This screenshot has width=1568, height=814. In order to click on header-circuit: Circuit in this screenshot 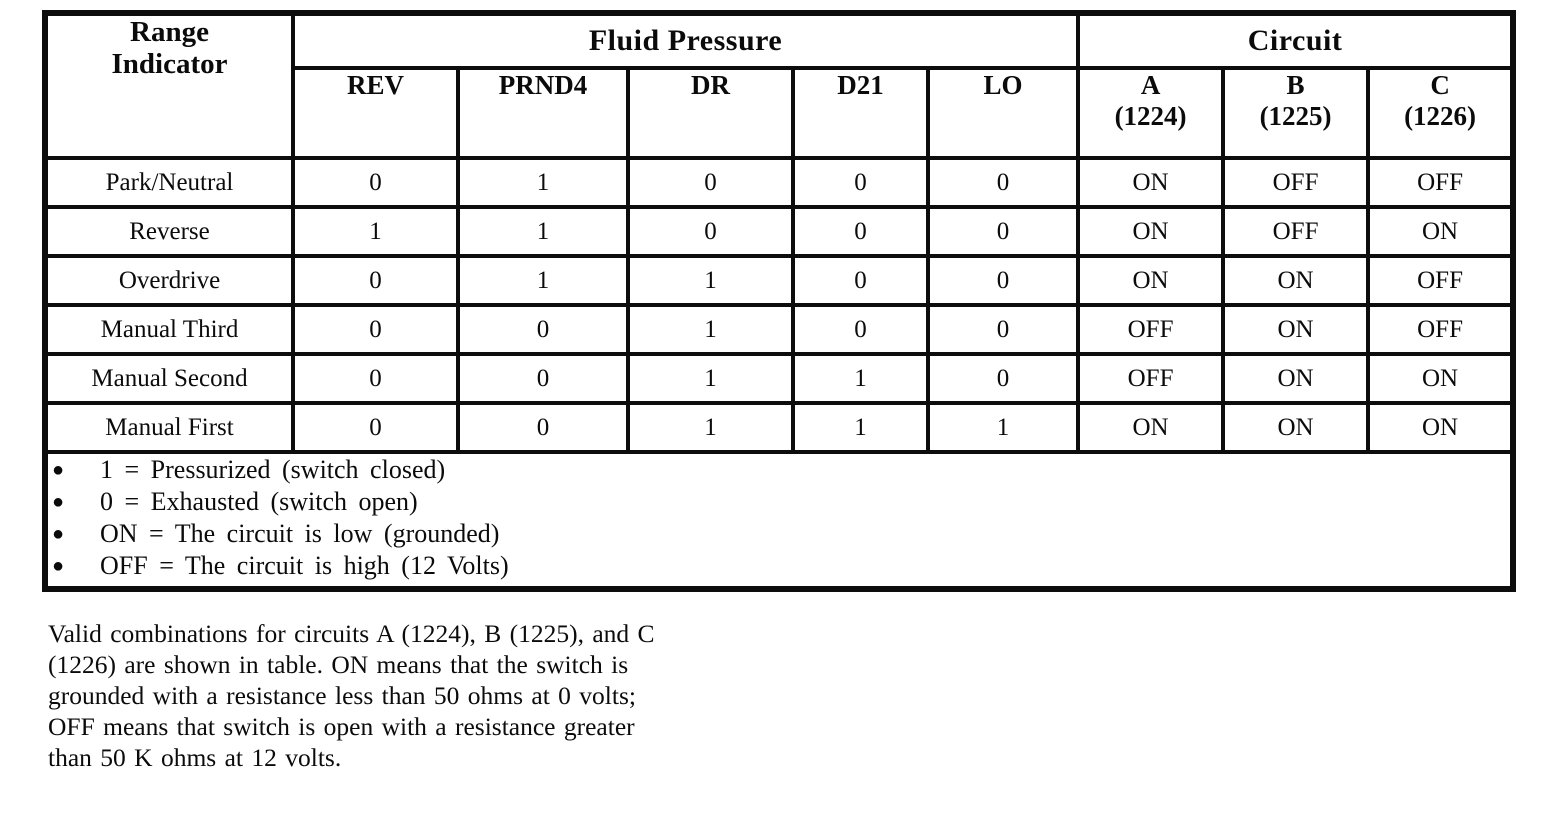, I will do `click(1296, 40)`.